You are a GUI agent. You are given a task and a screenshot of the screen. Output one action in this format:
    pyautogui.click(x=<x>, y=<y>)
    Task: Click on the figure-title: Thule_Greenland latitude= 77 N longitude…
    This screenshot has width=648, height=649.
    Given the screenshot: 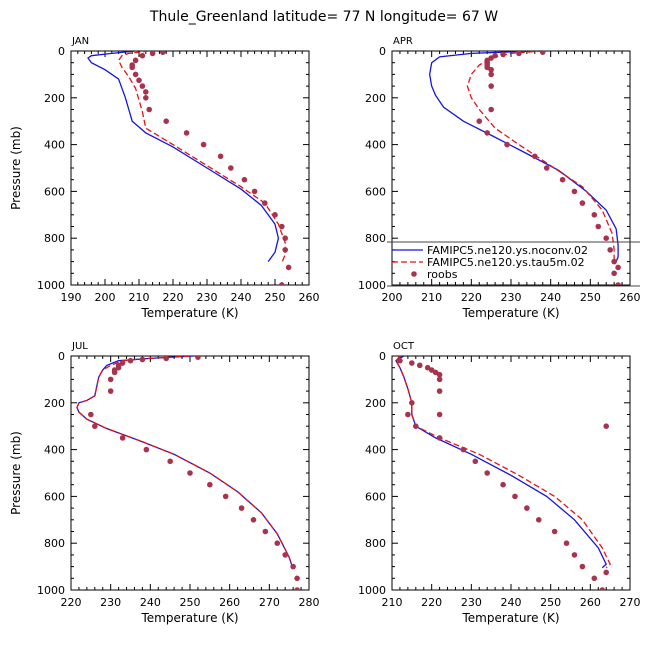 What is the action you would take?
    pyautogui.click(x=323, y=17)
    